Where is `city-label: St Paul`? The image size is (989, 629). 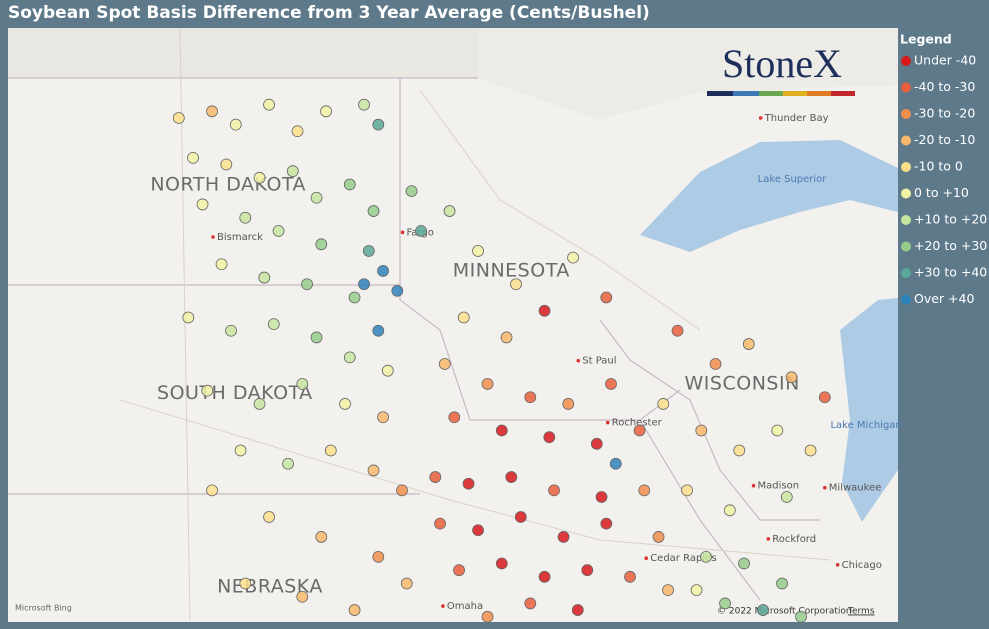
city-label: St Paul is located at coordinates (599, 361).